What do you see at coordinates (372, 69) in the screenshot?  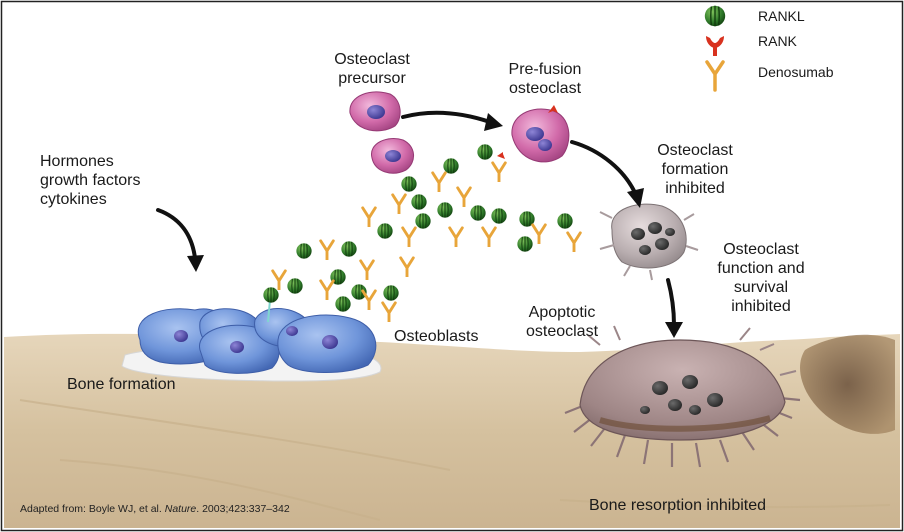 I see `label-osteoclast-precursor: Osteoclast precursor` at bounding box center [372, 69].